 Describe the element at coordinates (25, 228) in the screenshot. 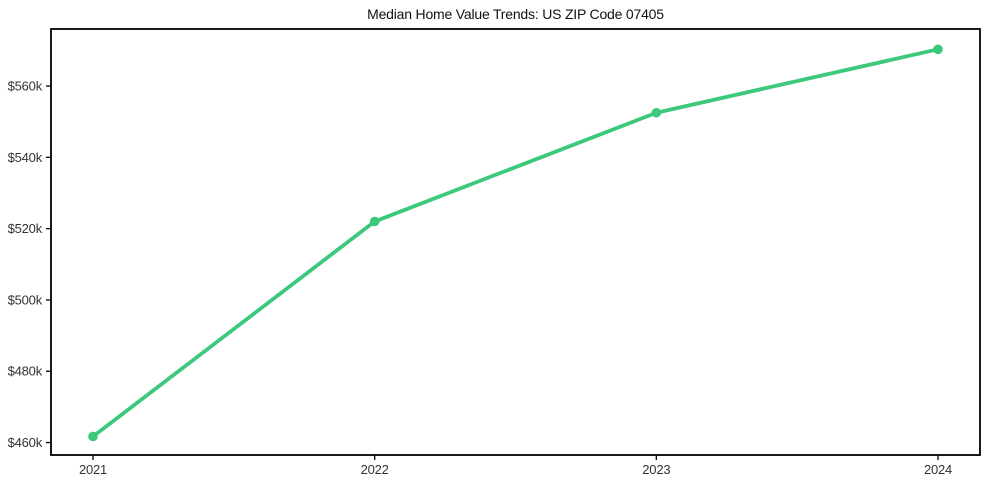

I see `y-axis-tick-label: $520k` at that location.